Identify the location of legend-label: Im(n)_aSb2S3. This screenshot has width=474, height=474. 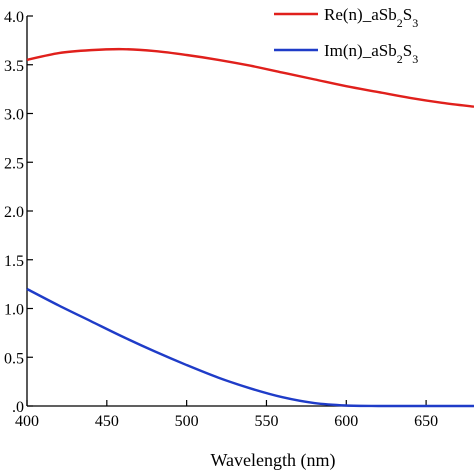
(371, 53).